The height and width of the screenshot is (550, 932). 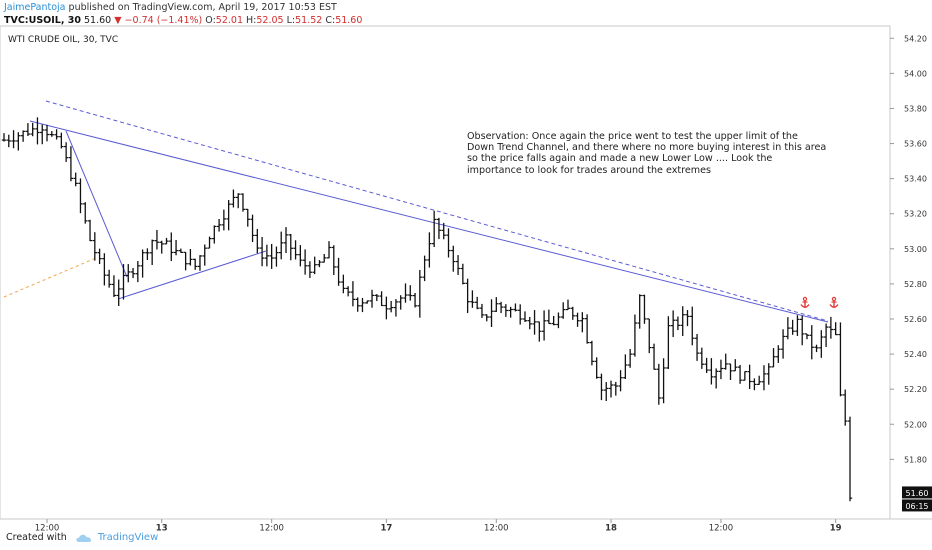 I want to click on price-tick-label: 52.00, so click(x=915, y=424).